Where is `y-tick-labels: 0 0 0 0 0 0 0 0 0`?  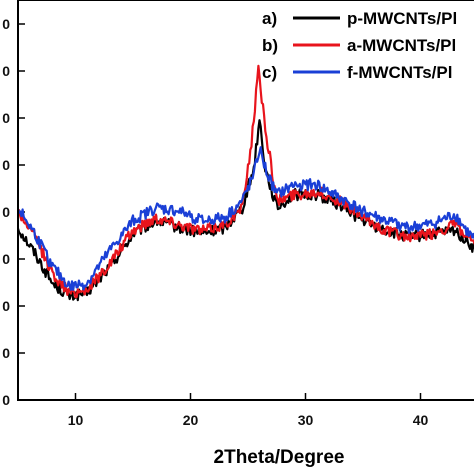 y-tick-labels: 0 0 0 0 0 0 0 0 0 is located at coordinates (6, 212).